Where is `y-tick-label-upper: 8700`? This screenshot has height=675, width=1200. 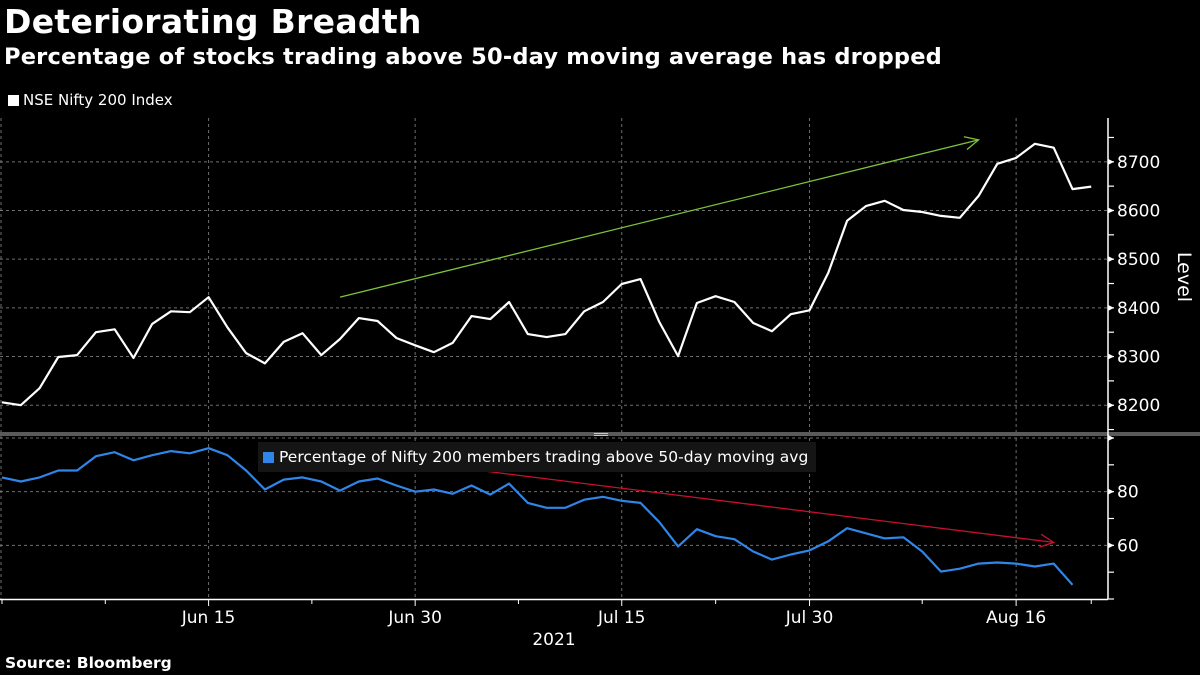
y-tick-label-upper: 8700 is located at coordinates (1138, 163).